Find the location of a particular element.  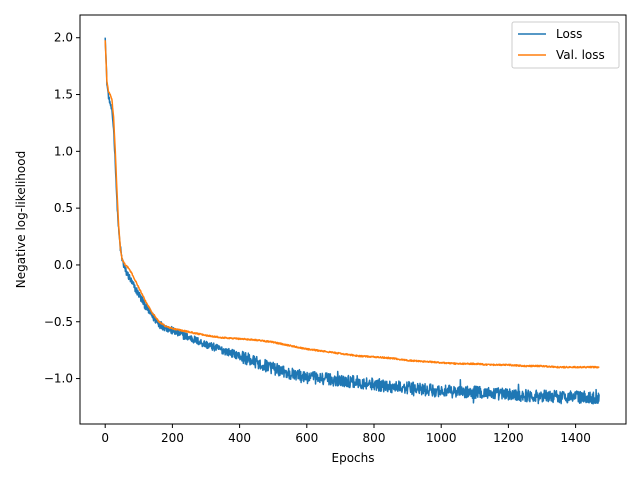

x-tick-label: 0 is located at coordinates (105, 438).